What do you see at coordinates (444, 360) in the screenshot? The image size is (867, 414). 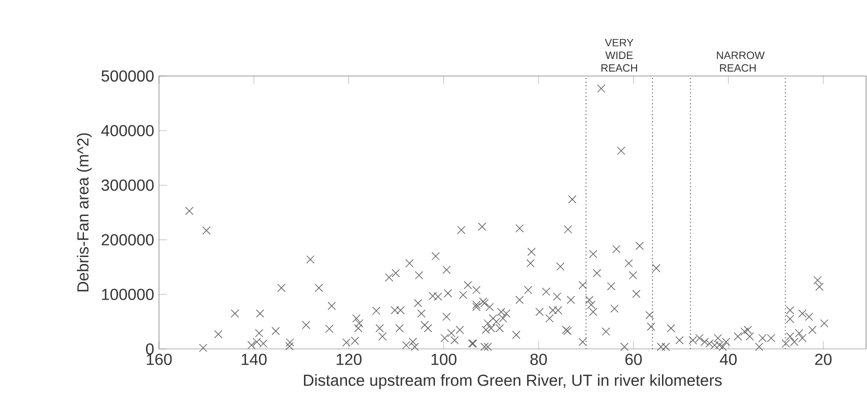 I see `x-tick-label: 100` at bounding box center [444, 360].